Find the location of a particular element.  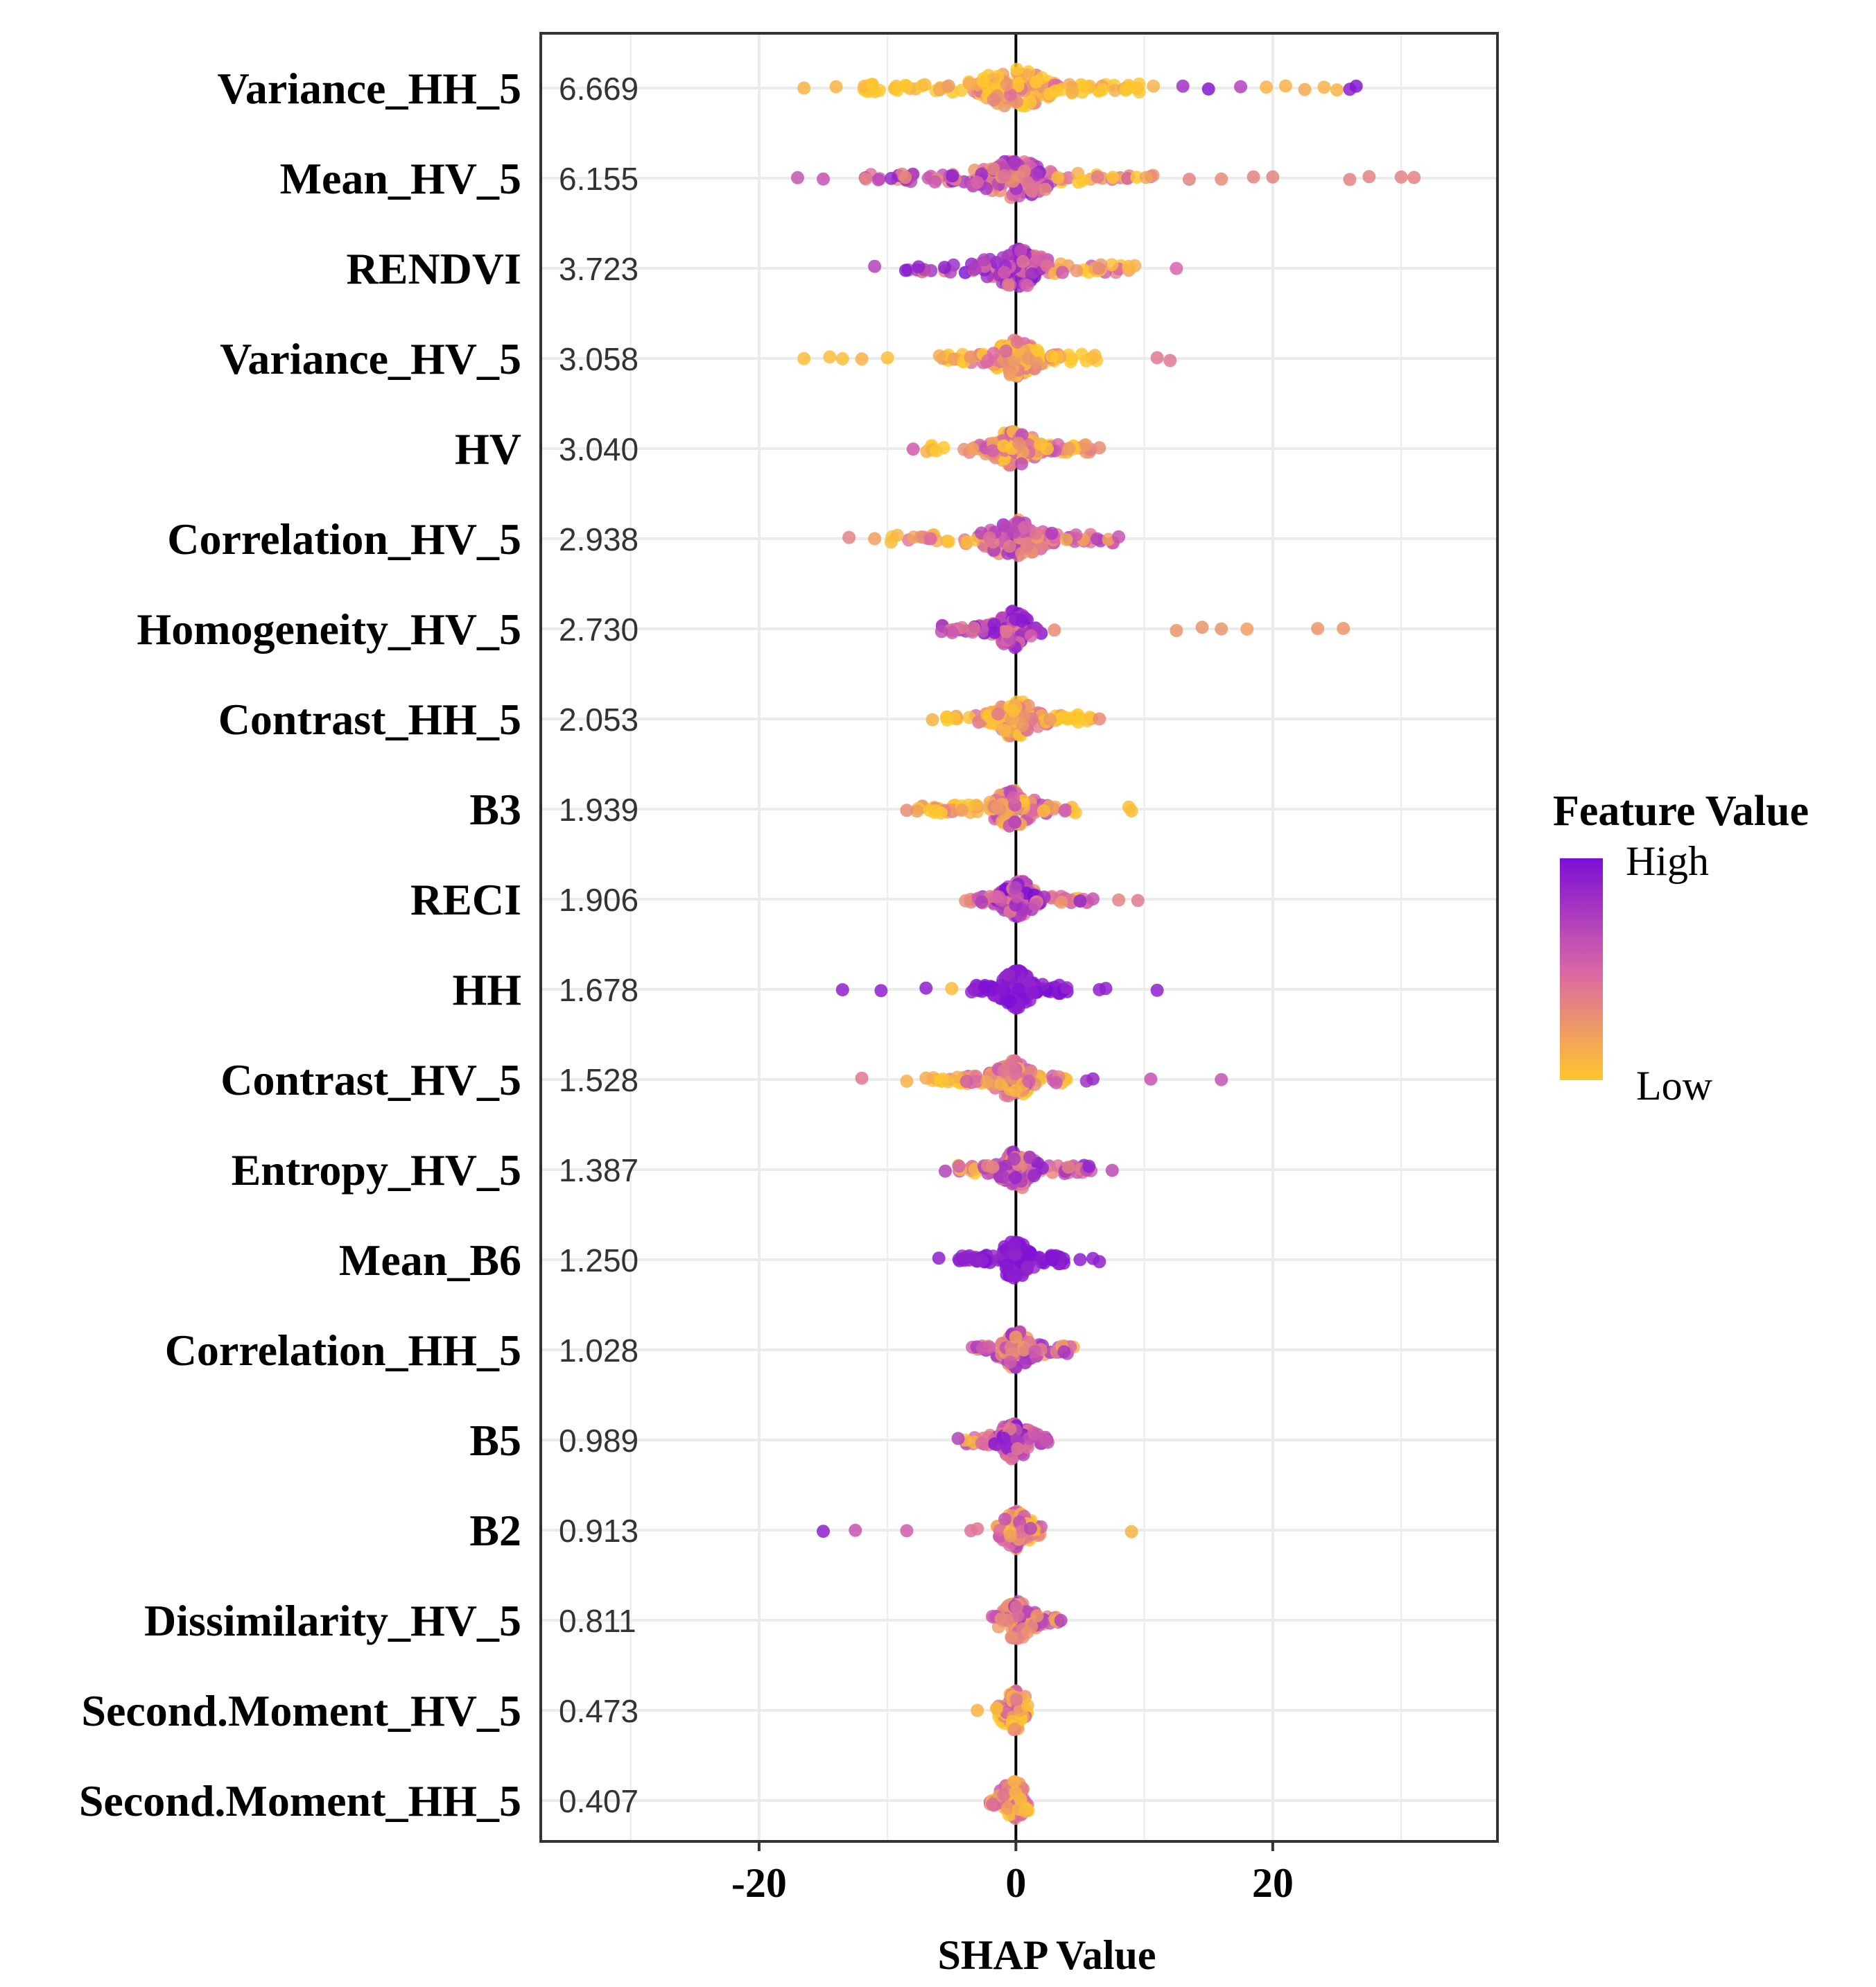

feature-label: HV is located at coordinates (488, 449).